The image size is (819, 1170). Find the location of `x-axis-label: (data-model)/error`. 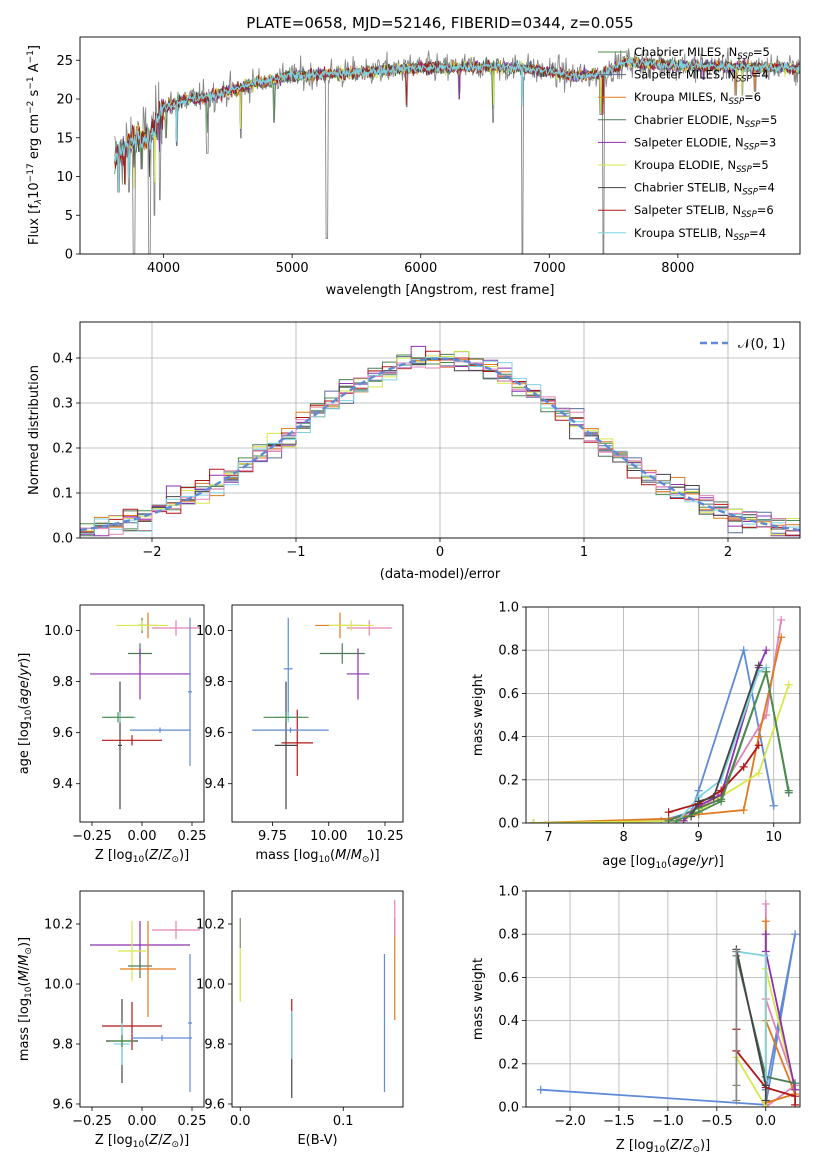

x-axis-label: (data-model)/error is located at coordinates (440, 574).